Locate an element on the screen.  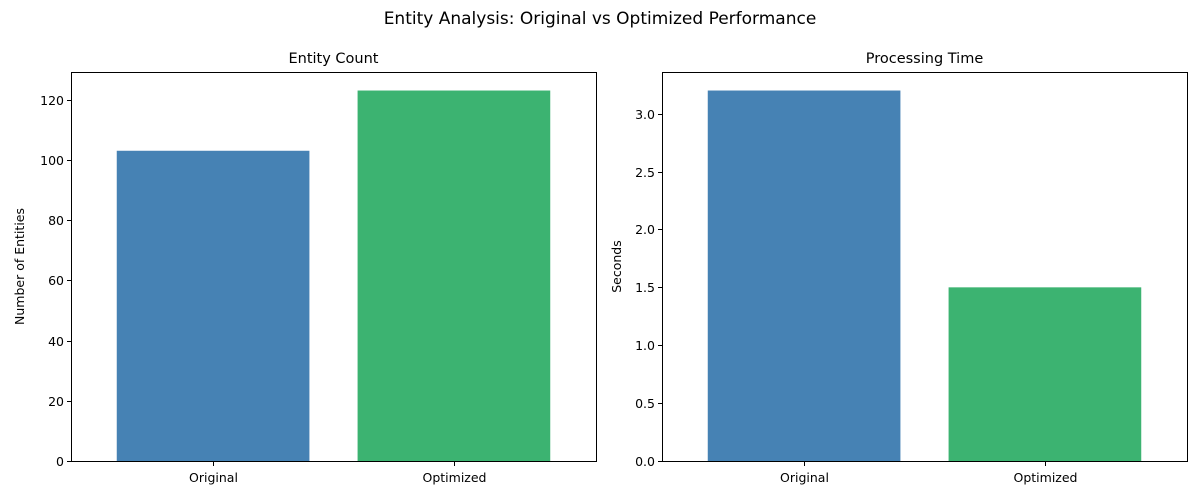
entity-count-ytick-label: 0 is located at coordinates (60, 461).